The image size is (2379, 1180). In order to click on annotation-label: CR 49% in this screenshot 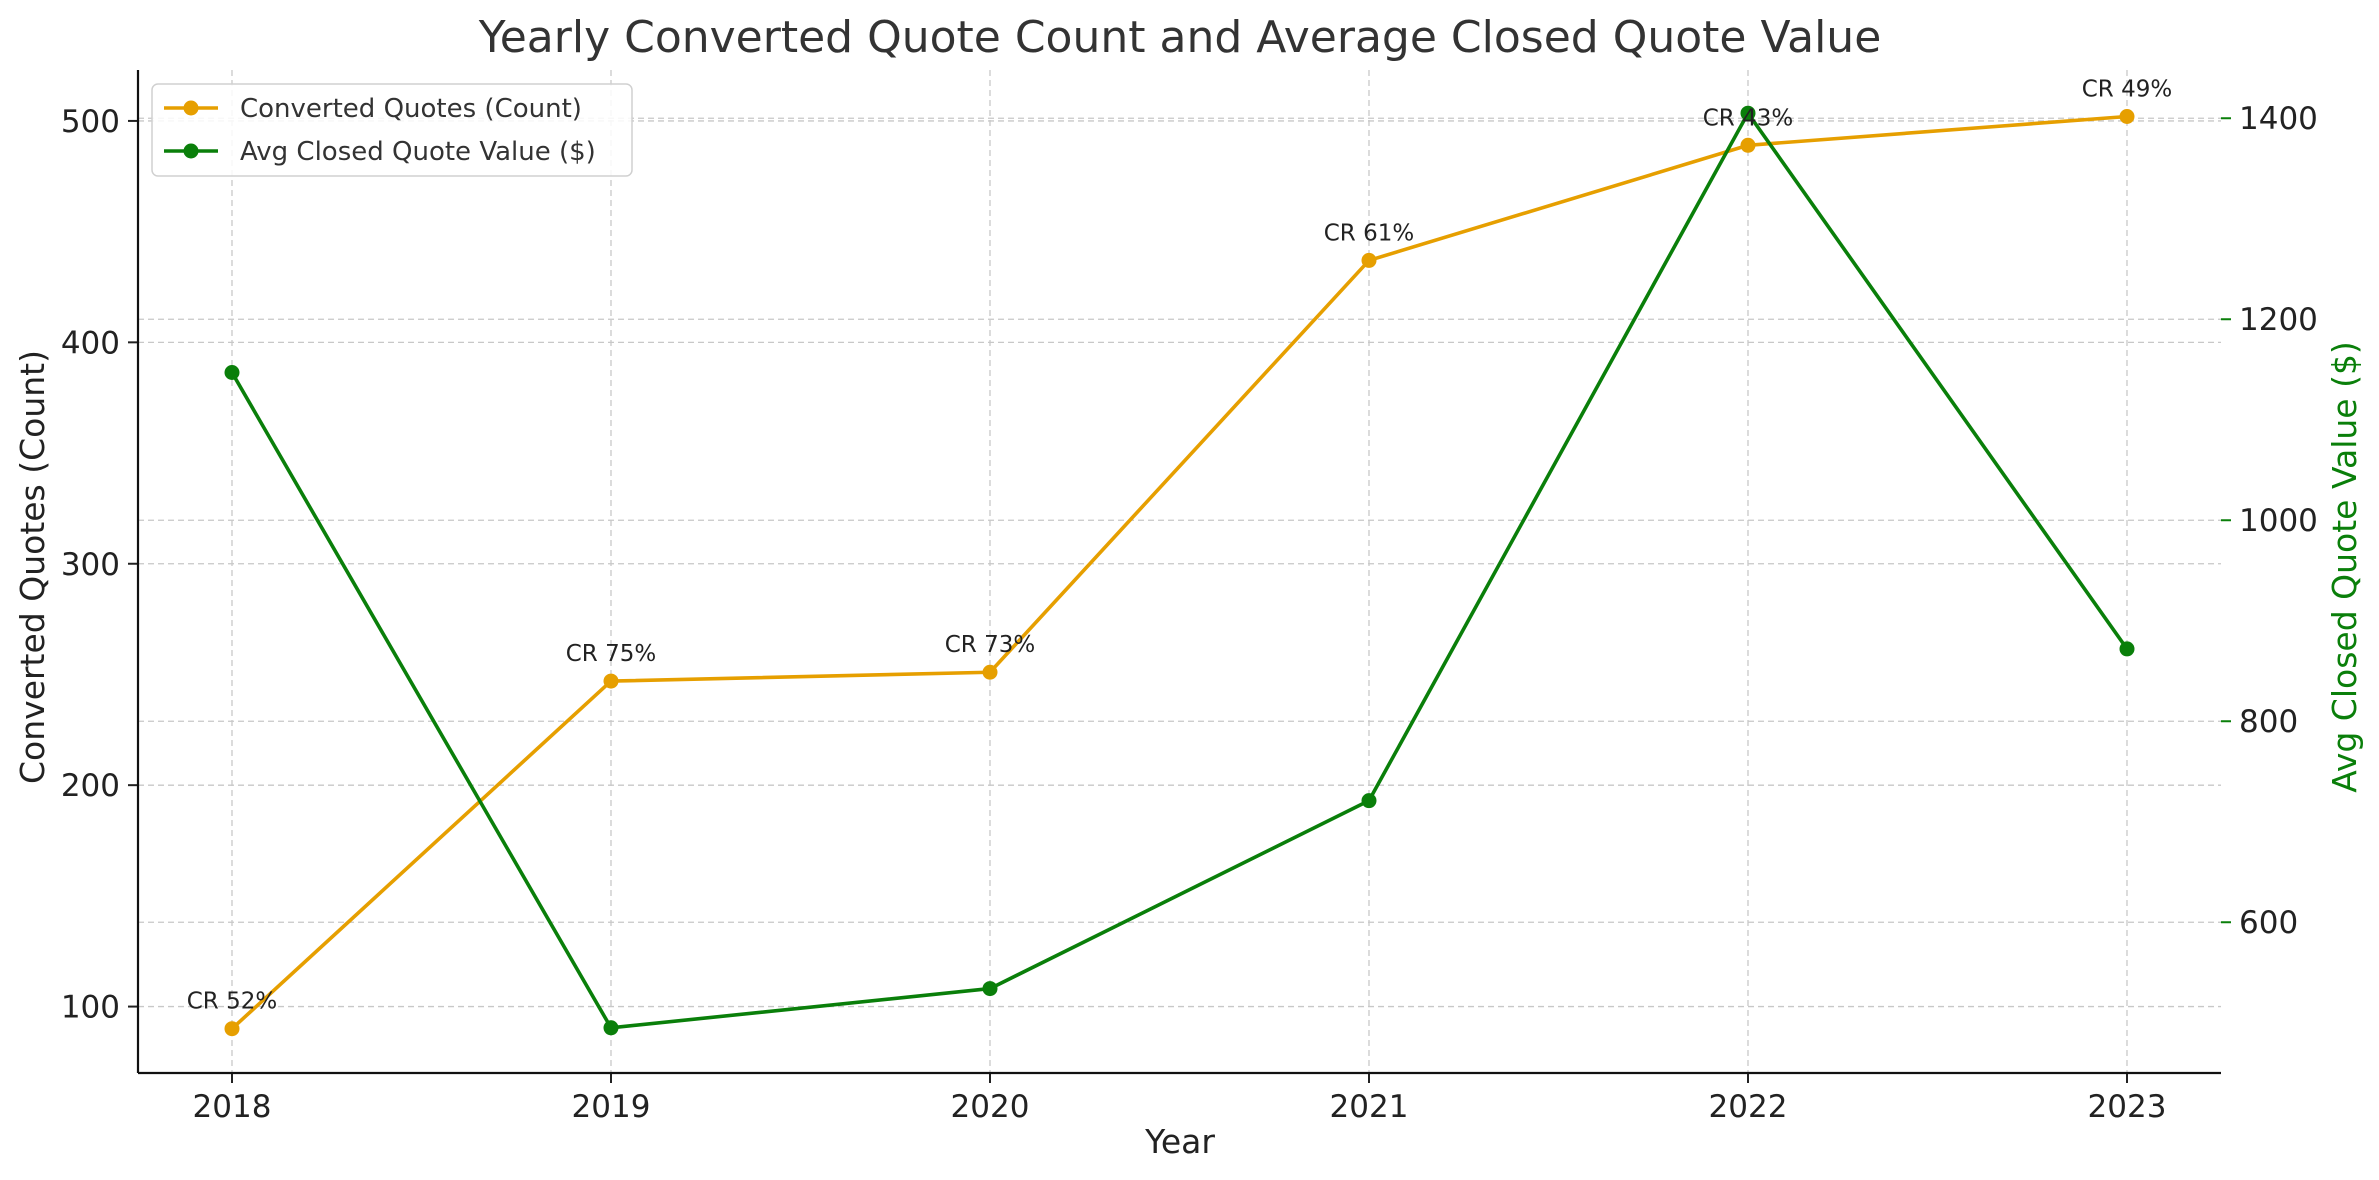, I will do `click(2127, 89)`.